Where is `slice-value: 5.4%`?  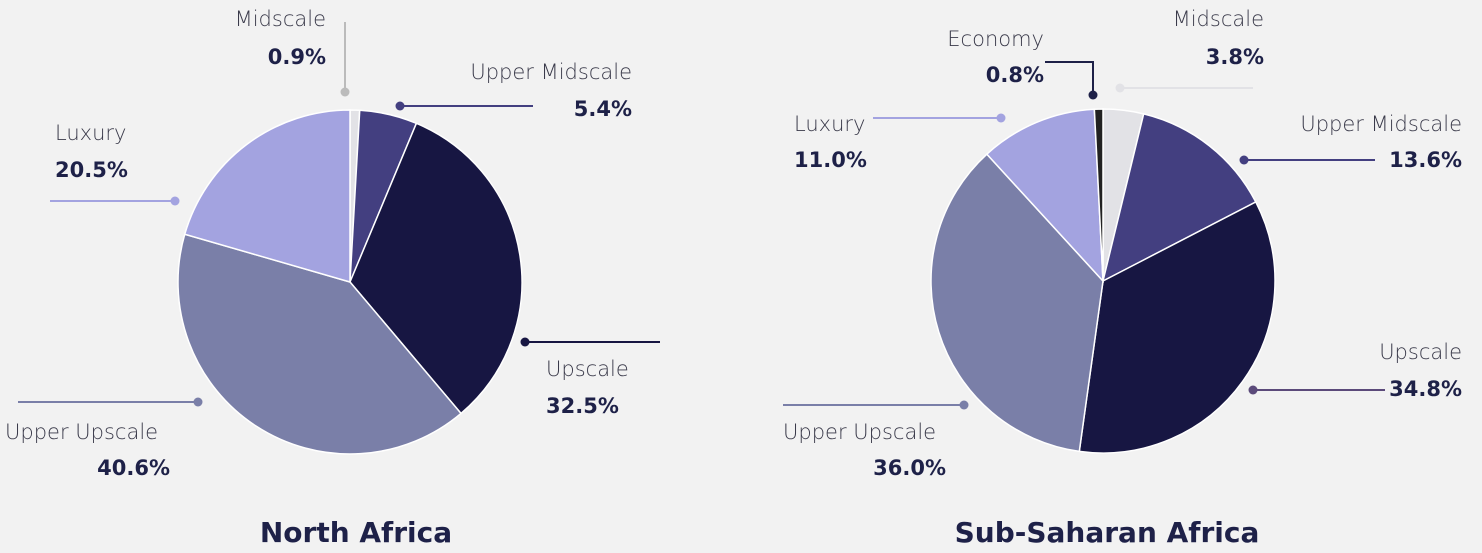 slice-value: 5.4% is located at coordinates (603, 109).